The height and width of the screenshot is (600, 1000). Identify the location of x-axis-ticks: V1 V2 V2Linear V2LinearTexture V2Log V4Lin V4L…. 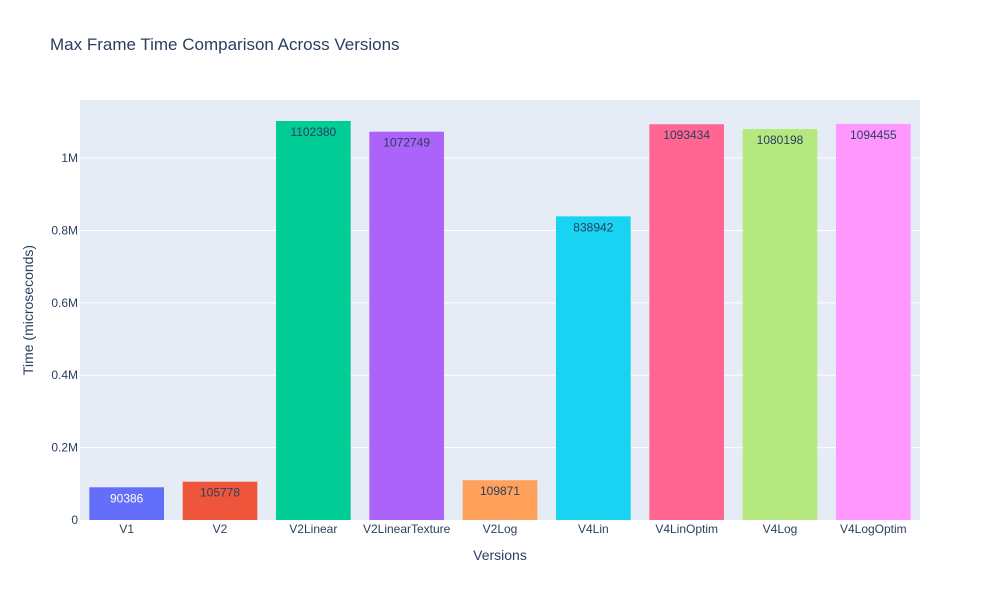
(512, 529).